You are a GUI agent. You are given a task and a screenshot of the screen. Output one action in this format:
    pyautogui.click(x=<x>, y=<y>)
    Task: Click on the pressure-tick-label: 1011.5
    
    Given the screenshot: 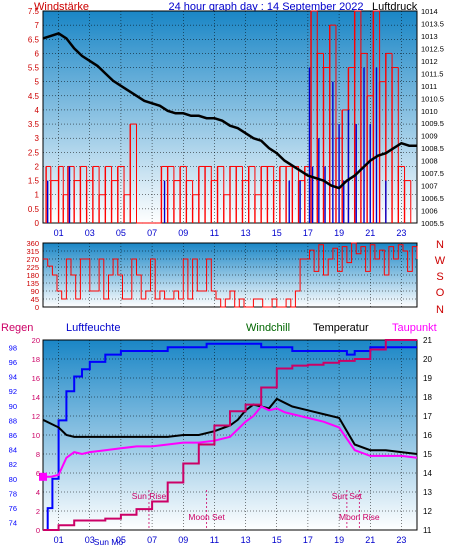 What is the action you would take?
    pyautogui.click(x=432, y=73)
    